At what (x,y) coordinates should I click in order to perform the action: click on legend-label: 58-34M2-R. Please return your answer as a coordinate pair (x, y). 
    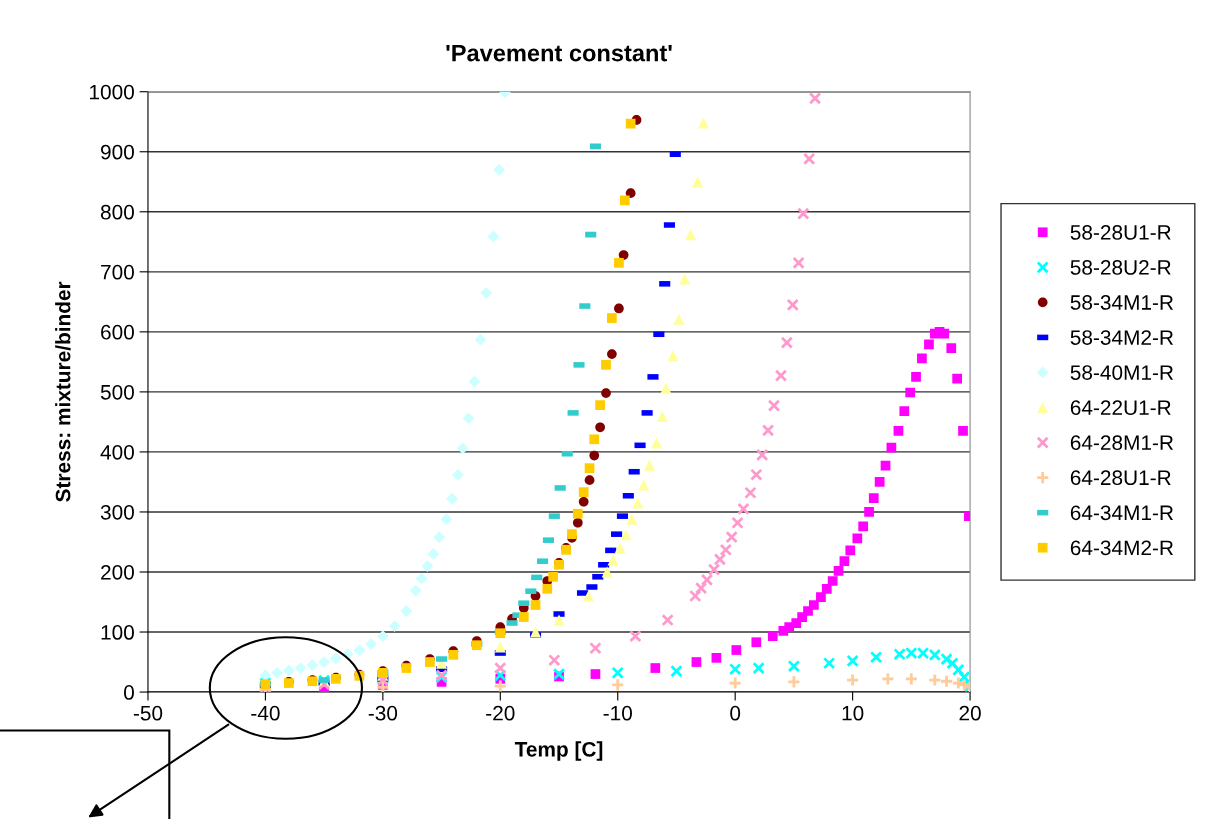
    Looking at the image, I should click on (1122, 337).